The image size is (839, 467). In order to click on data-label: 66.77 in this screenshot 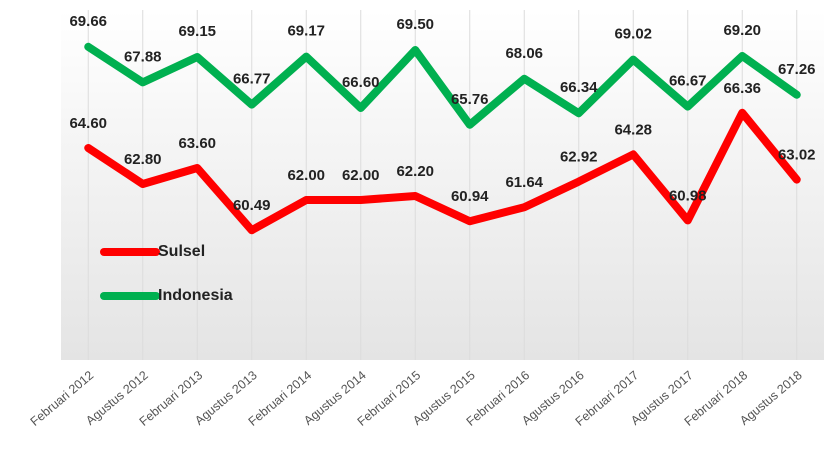, I will do `click(252, 79)`.